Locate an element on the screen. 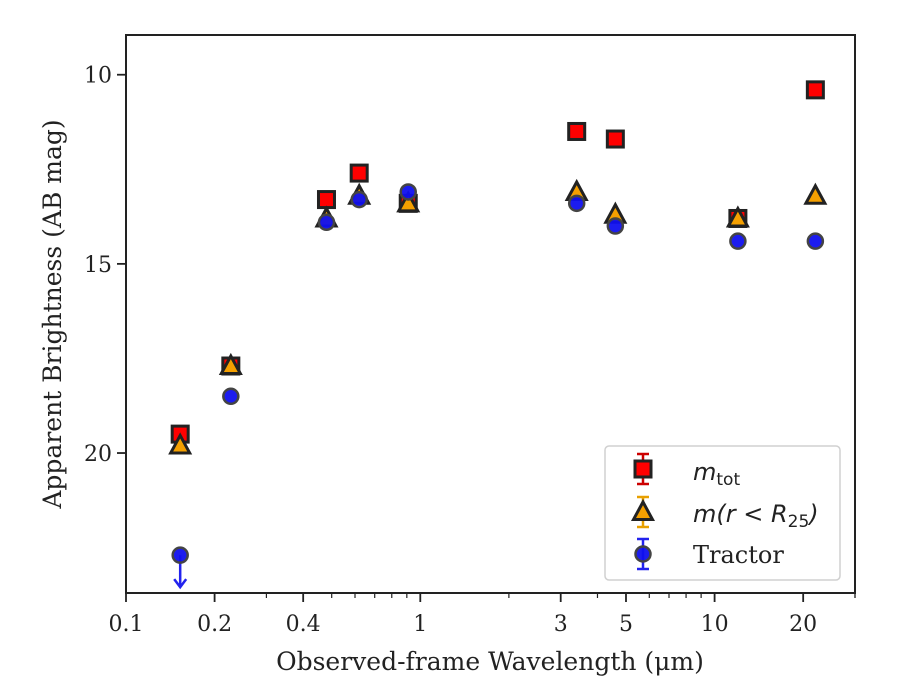 The image size is (900, 700). legend-entry-tractor: Tractor is located at coordinates (738, 555).